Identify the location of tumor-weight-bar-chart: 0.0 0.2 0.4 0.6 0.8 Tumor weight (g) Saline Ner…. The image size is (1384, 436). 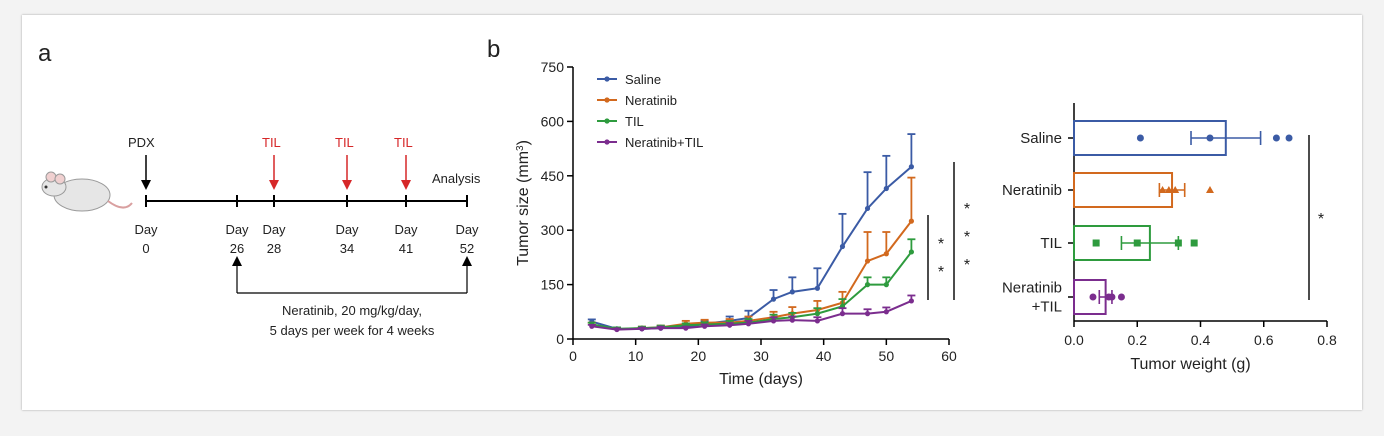
(1169, 238).